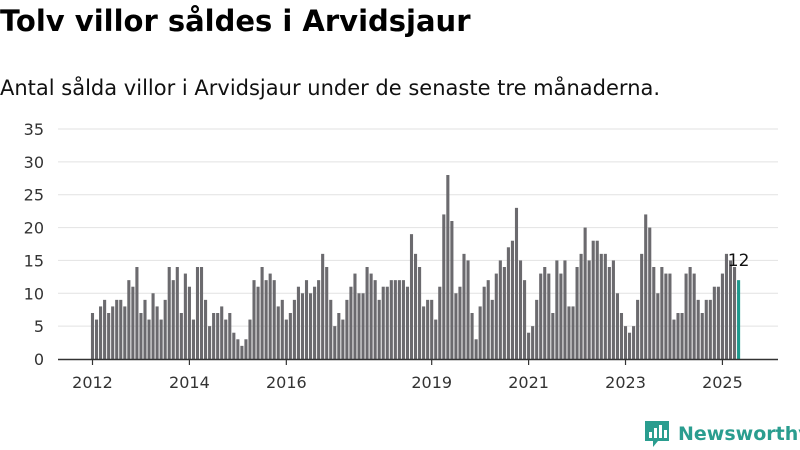 The height and width of the screenshot is (450, 800). What do you see at coordinates (34, 195) in the screenshot?
I see `y-tick-label: 25` at bounding box center [34, 195].